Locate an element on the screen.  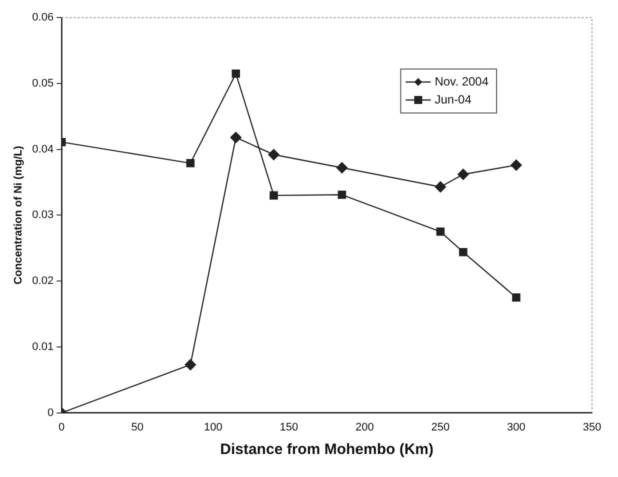
x-tick-label: 150 is located at coordinates (289, 427).